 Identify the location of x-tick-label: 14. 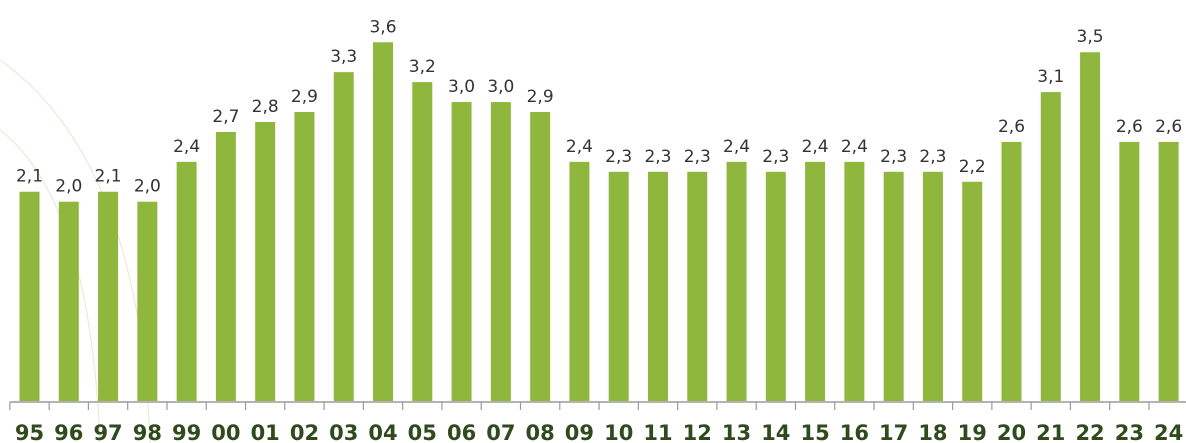
(775, 432).